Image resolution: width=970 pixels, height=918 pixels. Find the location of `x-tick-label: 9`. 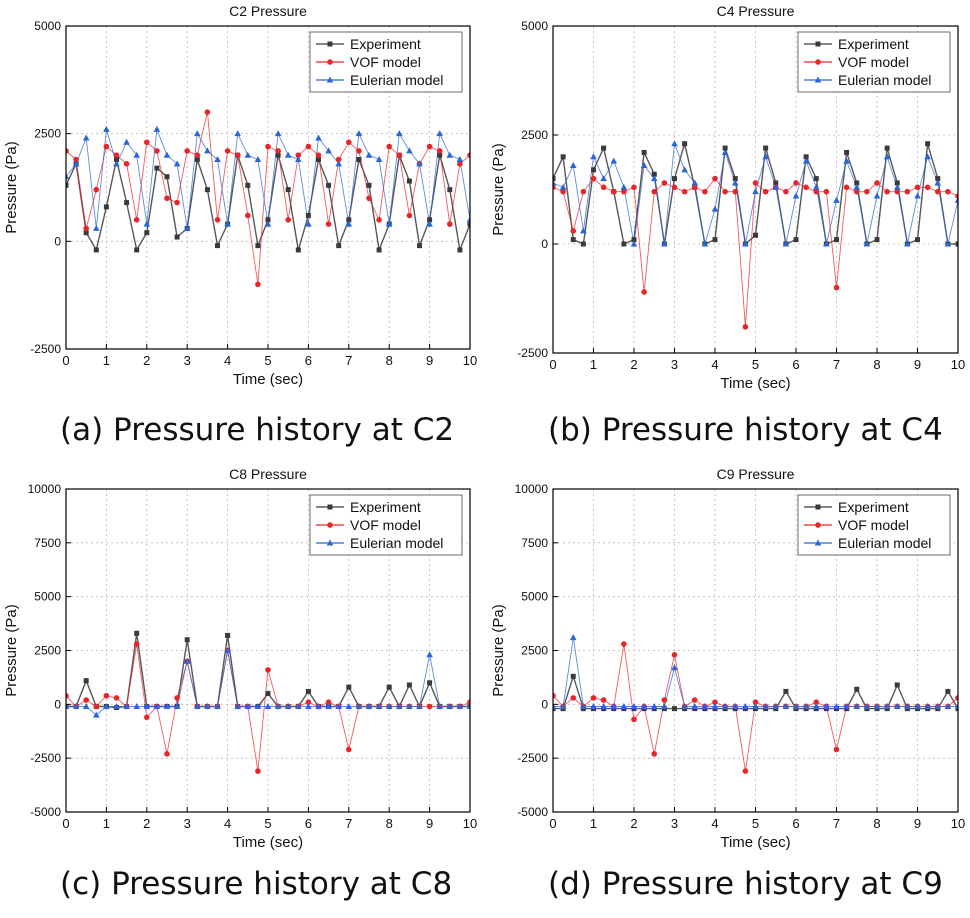

x-tick-label: 9 is located at coordinates (429, 360).